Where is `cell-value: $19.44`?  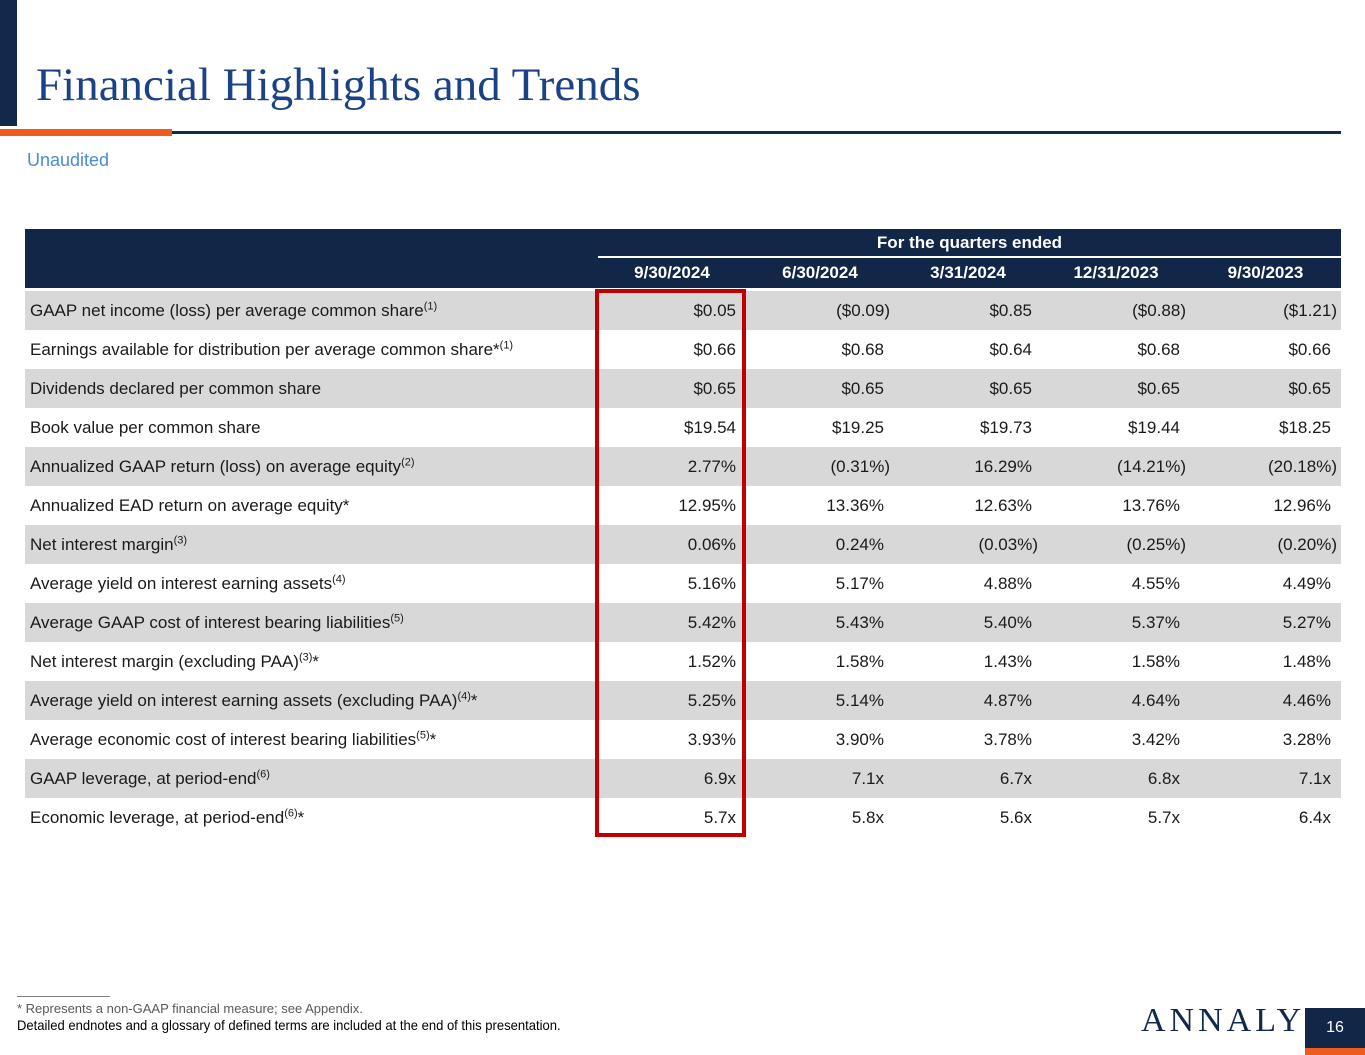
cell-value: $19.44 is located at coordinates (1154, 427).